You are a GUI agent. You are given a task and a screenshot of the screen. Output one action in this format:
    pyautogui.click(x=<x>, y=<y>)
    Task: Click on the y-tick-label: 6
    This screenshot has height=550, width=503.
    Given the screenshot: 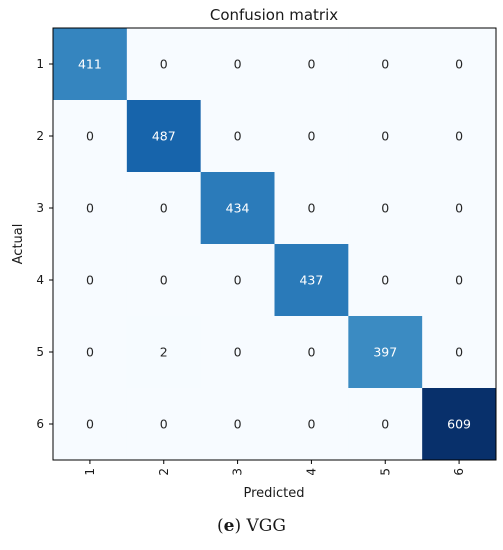 What is the action you would take?
    pyautogui.click(x=40, y=424)
    